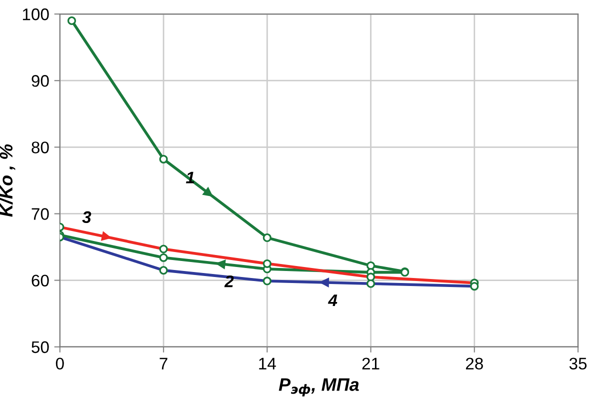 The height and width of the screenshot is (401, 599). Describe the element at coordinates (229, 281) in the screenshot. I see `annotation: 2` at that location.